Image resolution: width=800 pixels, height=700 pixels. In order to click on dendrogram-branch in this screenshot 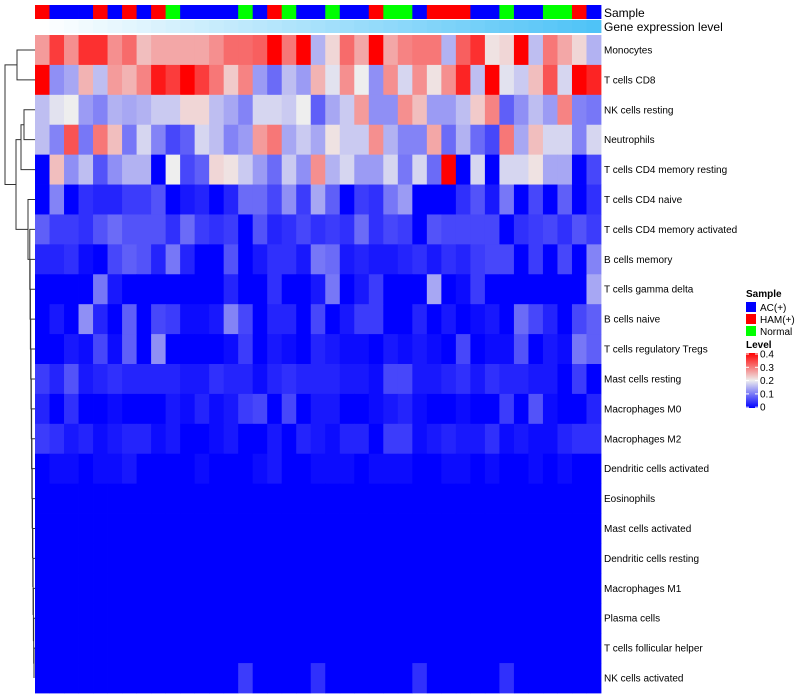, I will do `click(33, 586)`.